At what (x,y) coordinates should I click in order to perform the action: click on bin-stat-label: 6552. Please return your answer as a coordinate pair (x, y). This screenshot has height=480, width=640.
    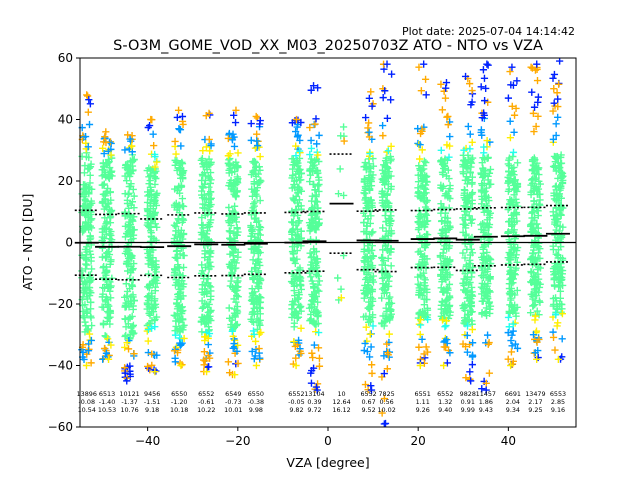
    Looking at the image, I should click on (296, 394).